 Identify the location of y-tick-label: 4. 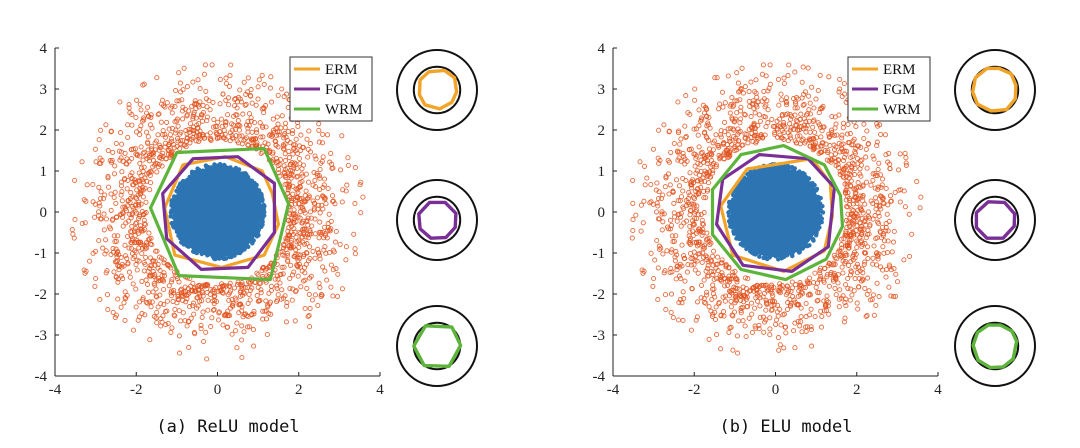
(602, 49).